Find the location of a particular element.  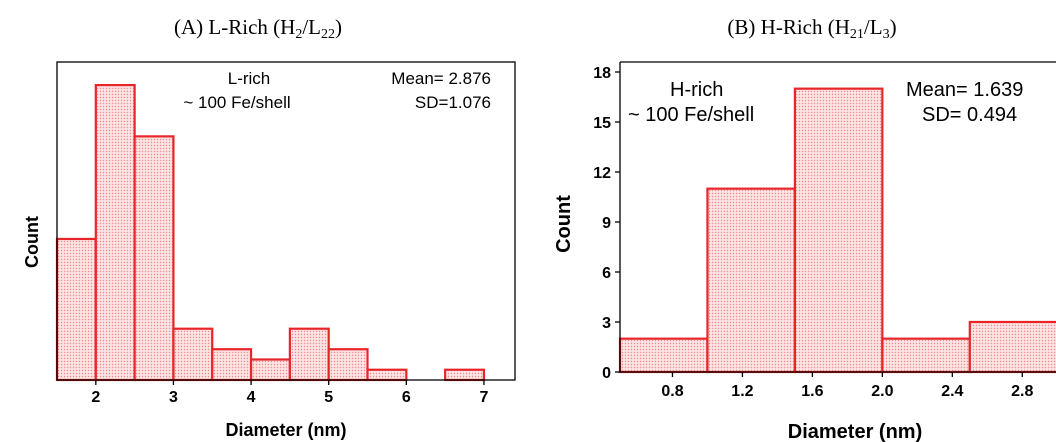

panel-b-ylabel: Count is located at coordinates (564, 224).